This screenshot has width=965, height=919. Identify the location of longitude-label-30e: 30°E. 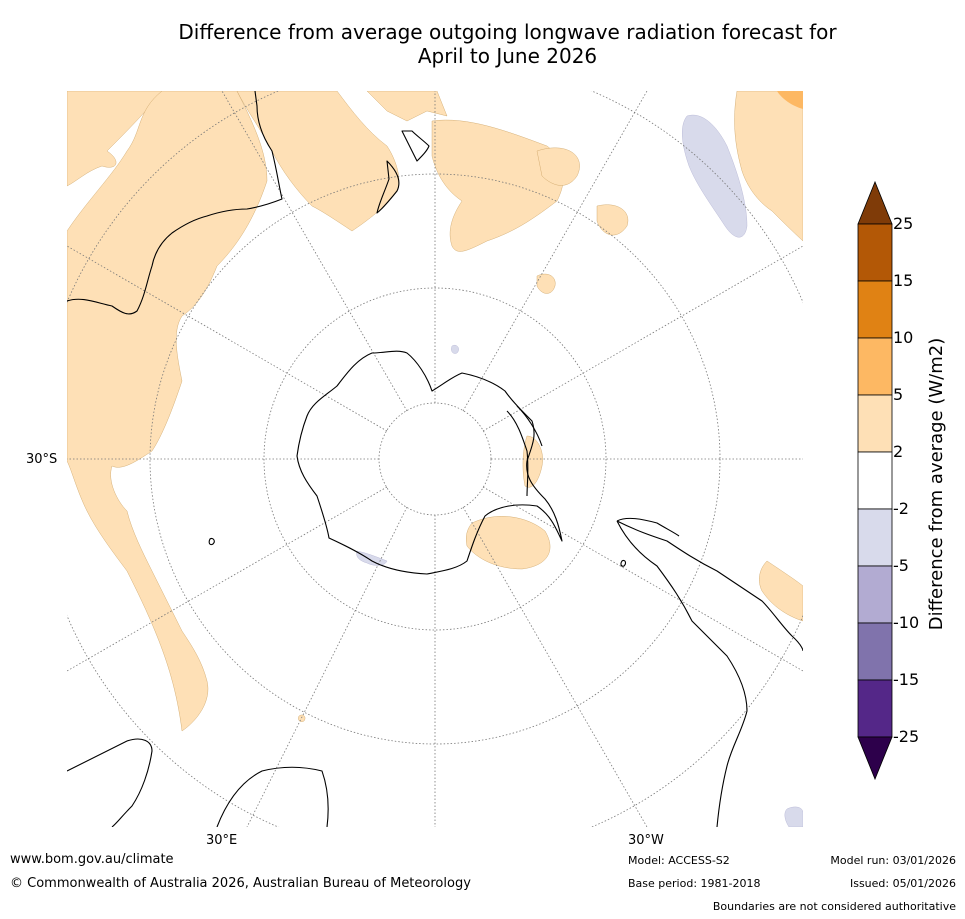
(222, 840).